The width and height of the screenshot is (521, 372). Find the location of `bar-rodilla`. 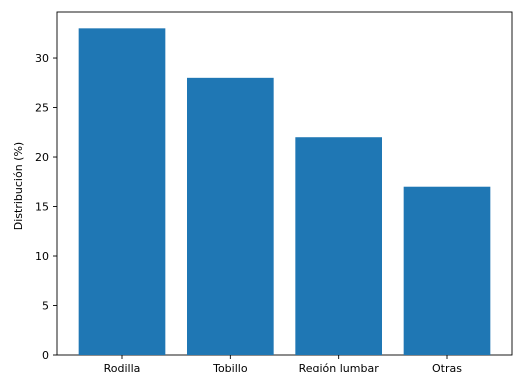

bar-rodilla is located at coordinates (122, 191).